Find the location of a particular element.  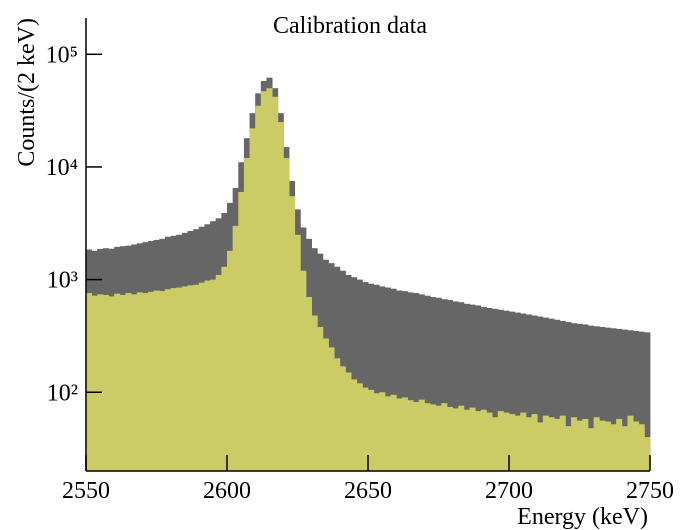

y-tick-label: 10⁴ is located at coordinates (62, 168).